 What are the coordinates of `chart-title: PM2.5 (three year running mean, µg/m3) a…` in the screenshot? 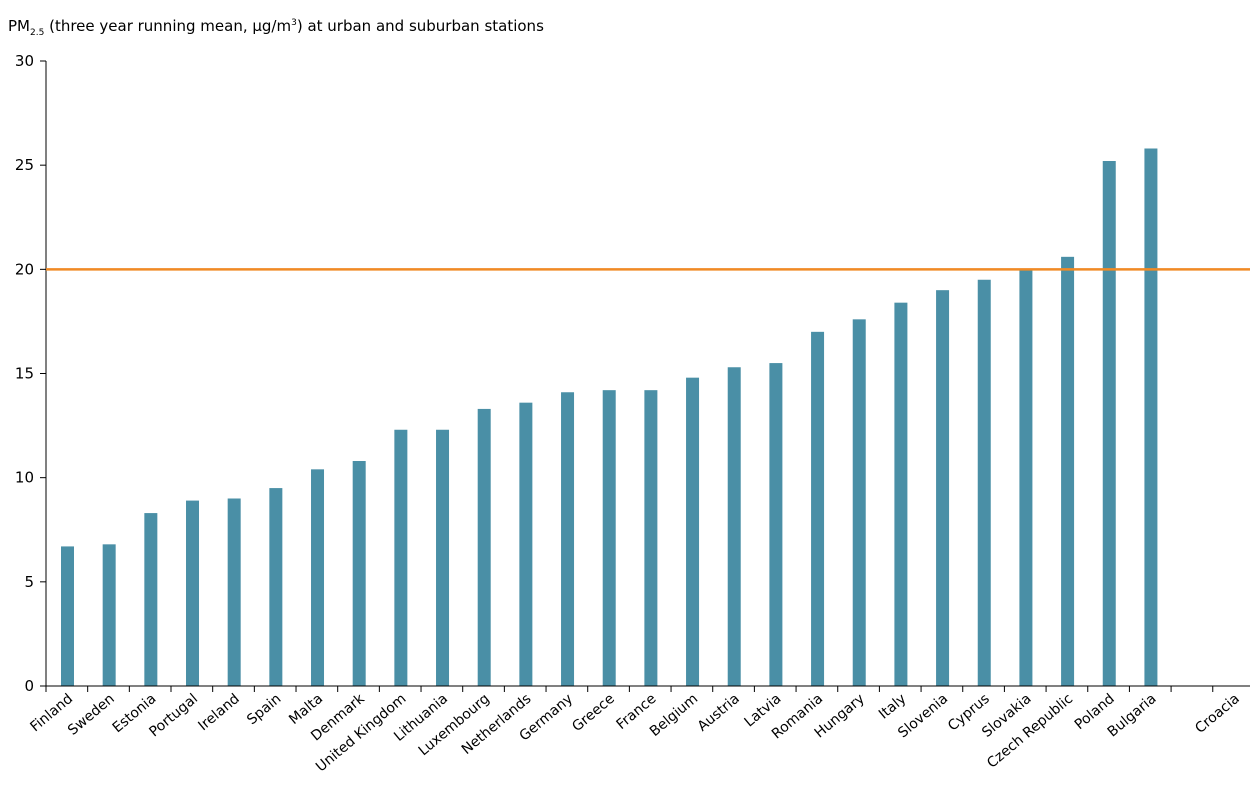 It's located at (276, 27).